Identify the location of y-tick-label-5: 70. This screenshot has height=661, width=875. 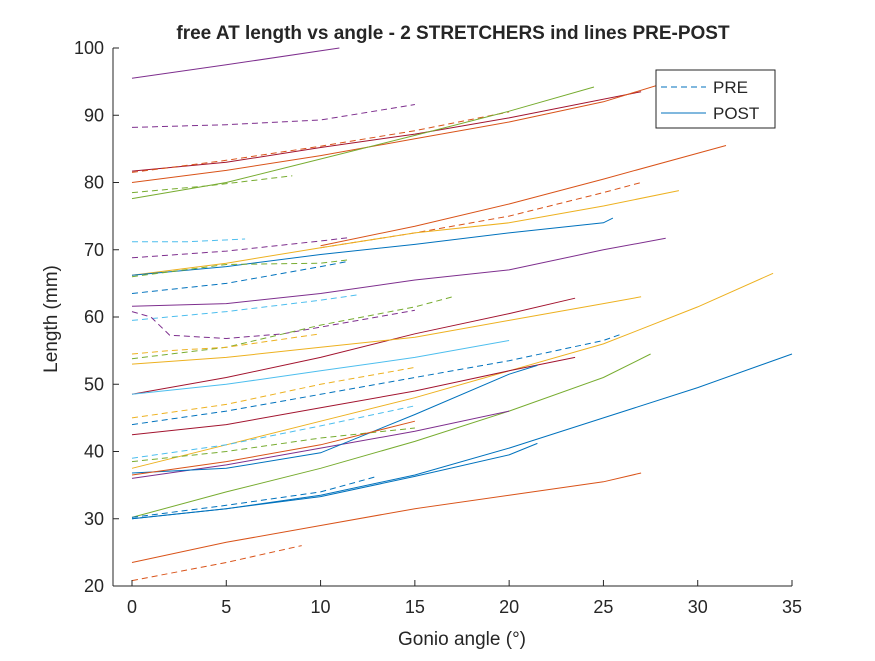
(94, 250).